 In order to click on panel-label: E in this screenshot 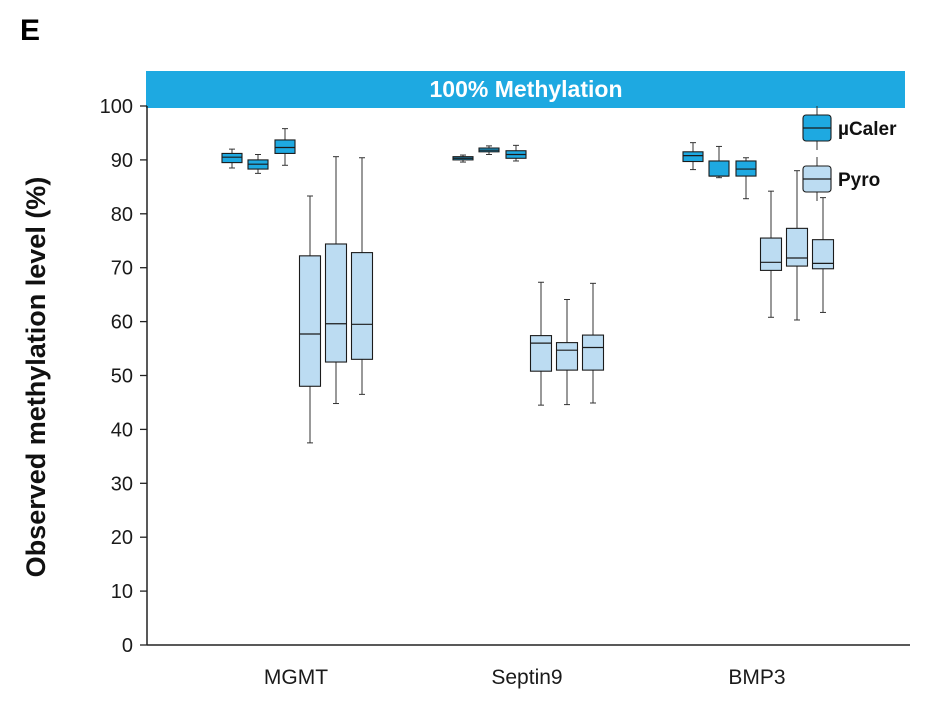, I will do `click(30, 30)`.